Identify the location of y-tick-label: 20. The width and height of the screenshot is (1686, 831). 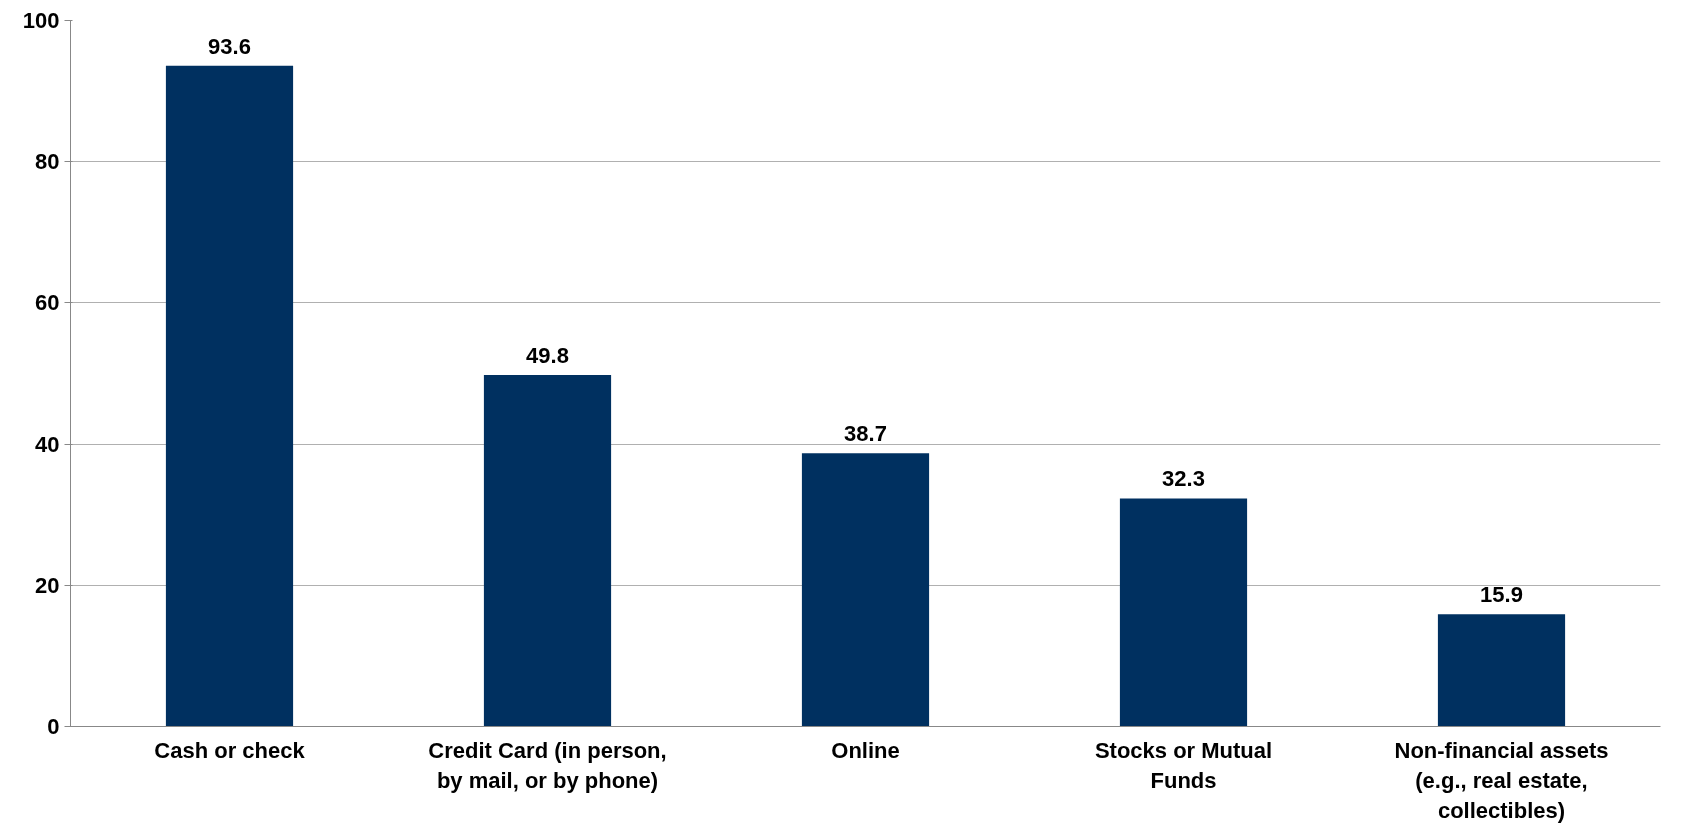
(47, 585).